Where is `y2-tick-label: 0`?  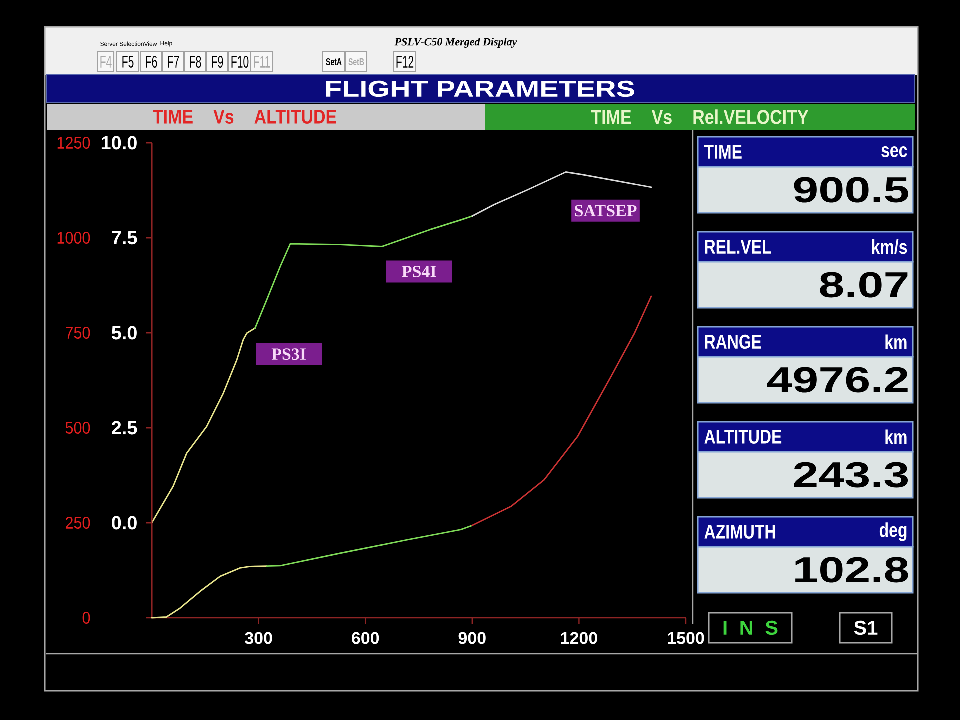 y2-tick-label: 0 is located at coordinates (86, 618).